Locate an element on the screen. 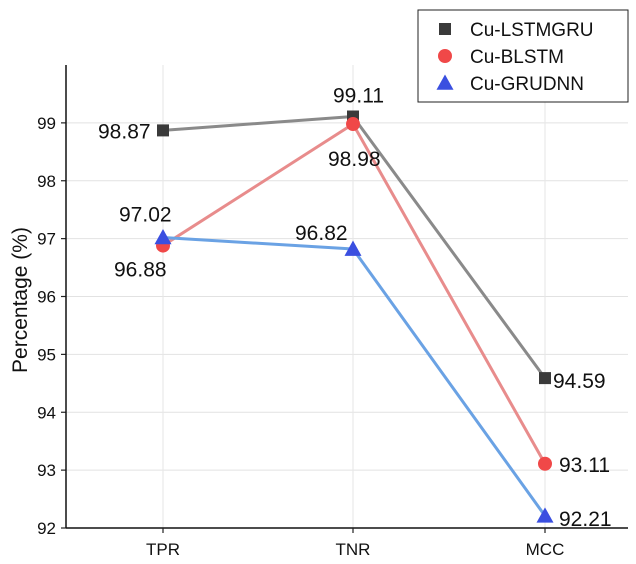 The width and height of the screenshot is (636, 564). data-label: 96.82 is located at coordinates (321, 233).